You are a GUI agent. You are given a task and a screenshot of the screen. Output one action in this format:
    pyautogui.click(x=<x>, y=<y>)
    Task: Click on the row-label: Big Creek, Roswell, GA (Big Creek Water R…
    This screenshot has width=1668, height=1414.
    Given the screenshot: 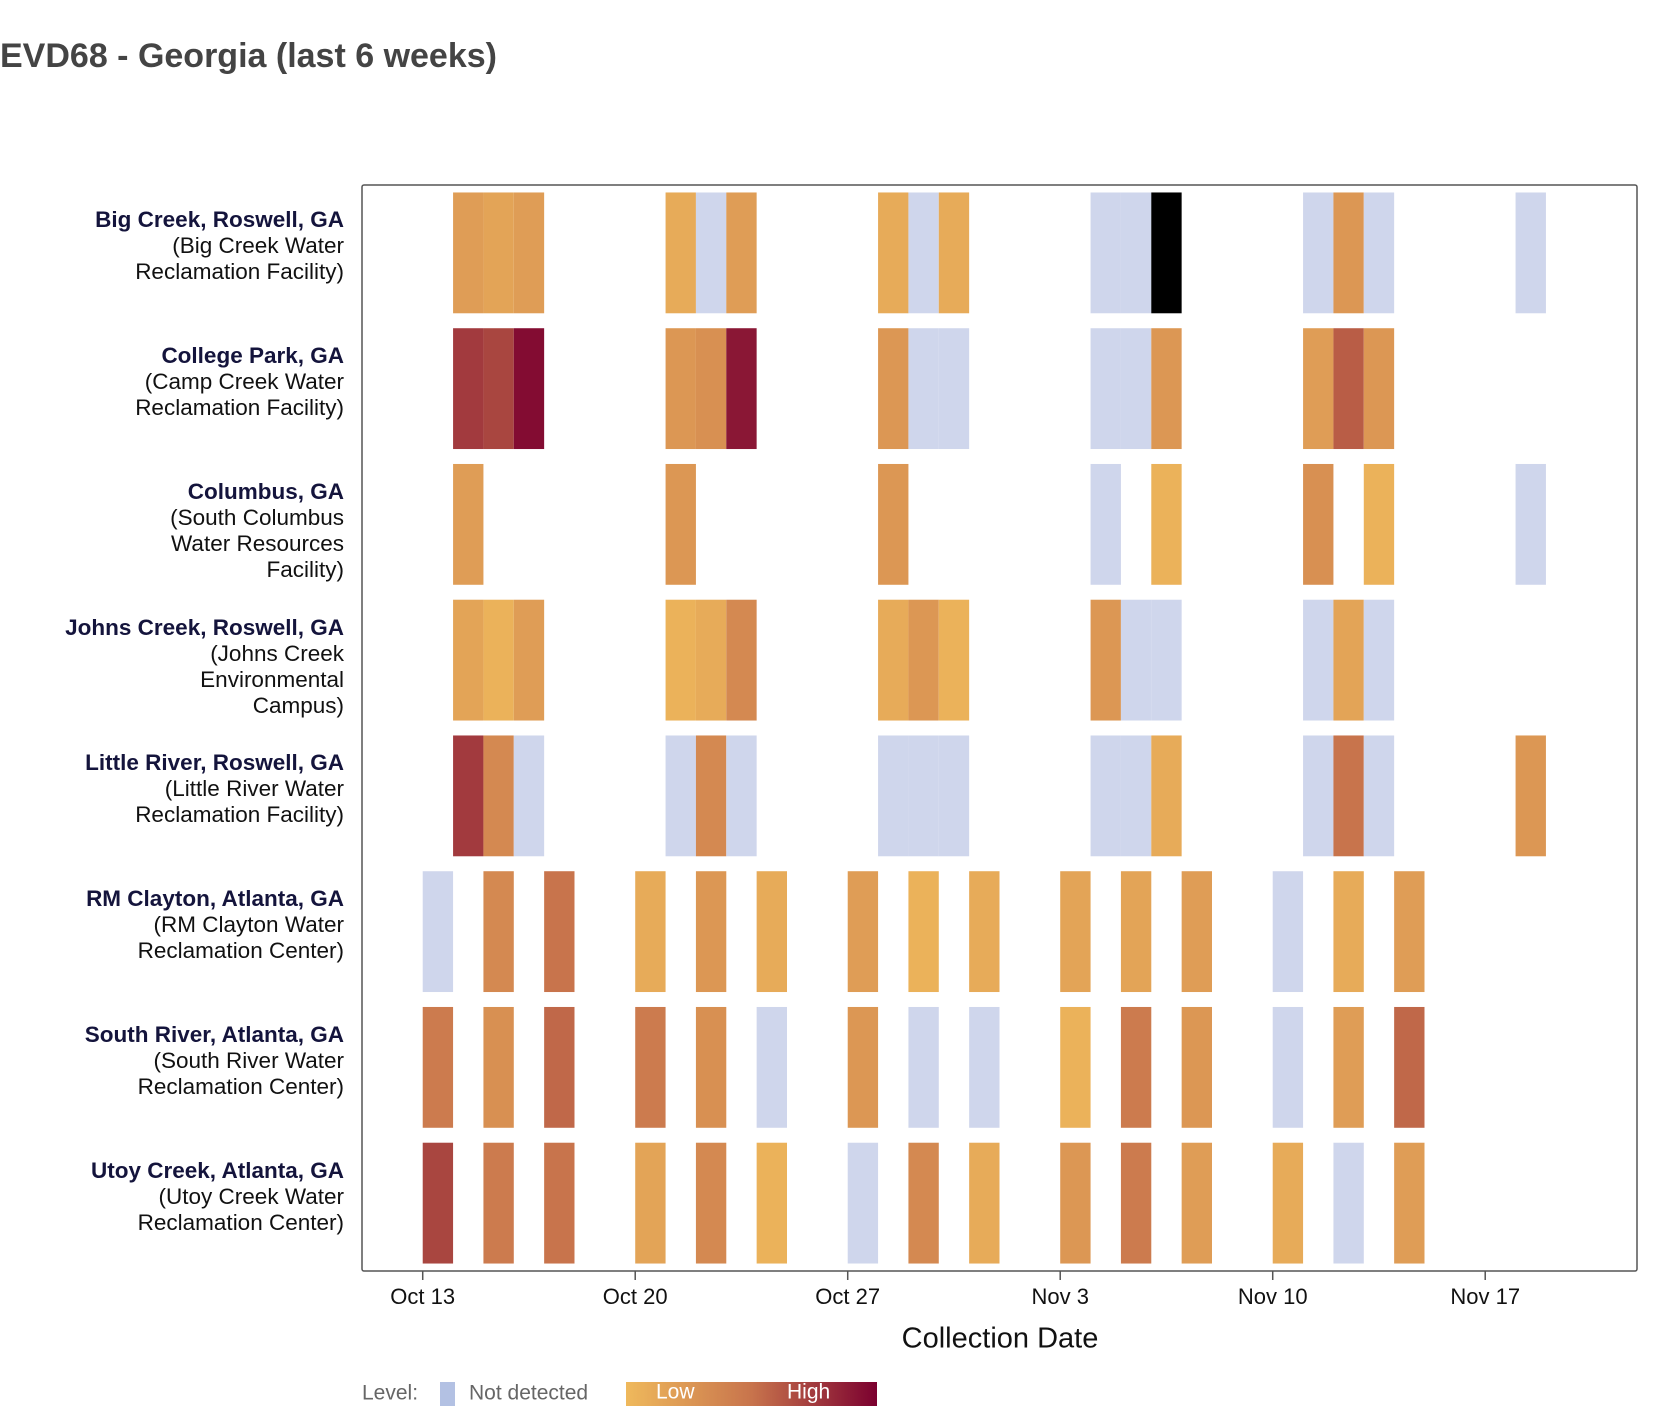 What is the action you would take?
    pyautogui.click(x=194, y=246)
    